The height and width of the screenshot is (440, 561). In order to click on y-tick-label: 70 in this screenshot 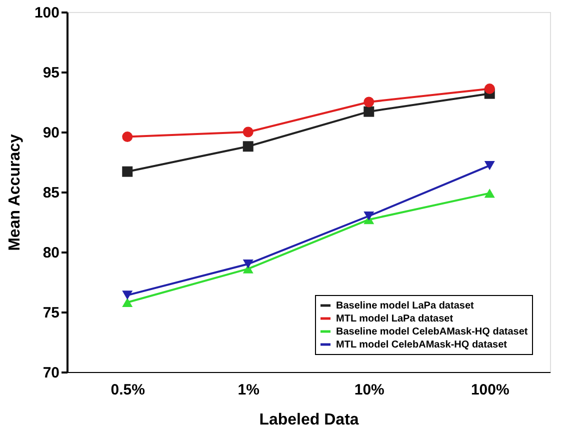, I will do `click(51, 373)`.